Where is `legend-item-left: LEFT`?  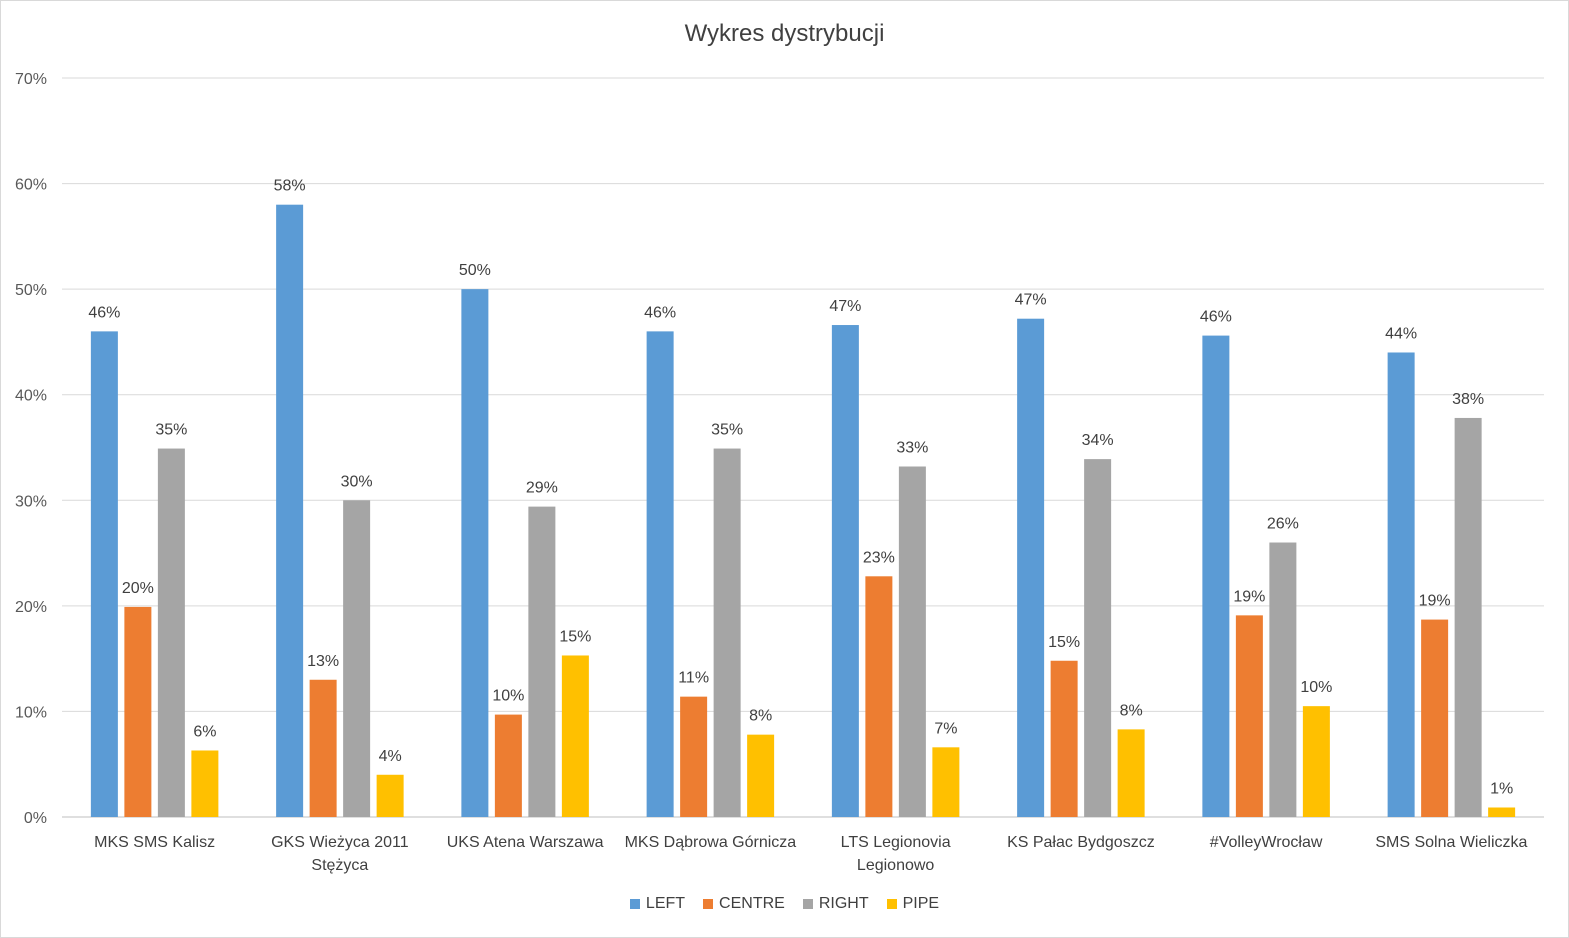
legend-item-left: LEFT is located at coordinates (657, 904).